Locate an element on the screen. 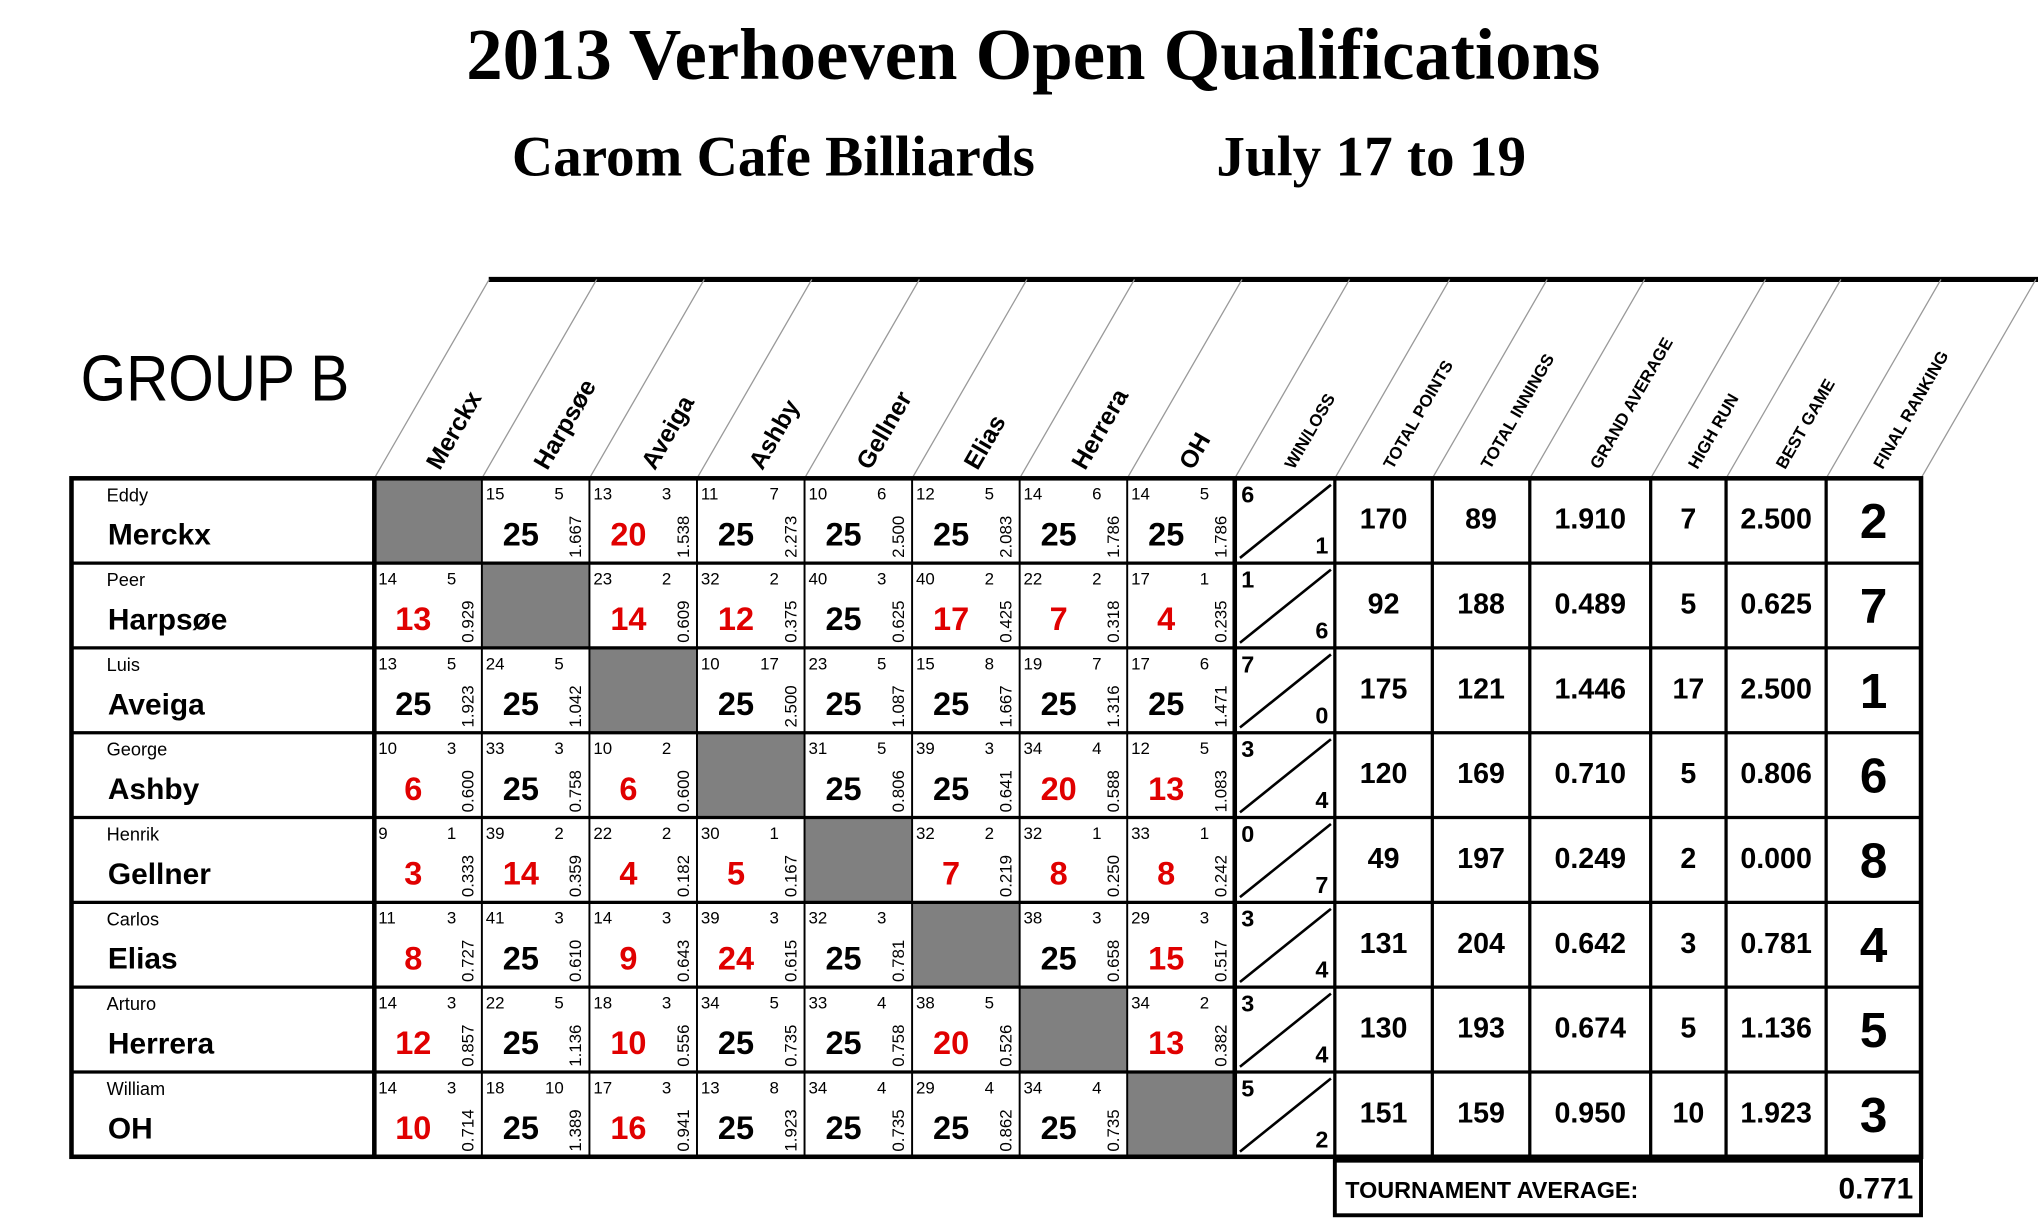  final-ranking: 8 is located at coordinates (1873, 860).